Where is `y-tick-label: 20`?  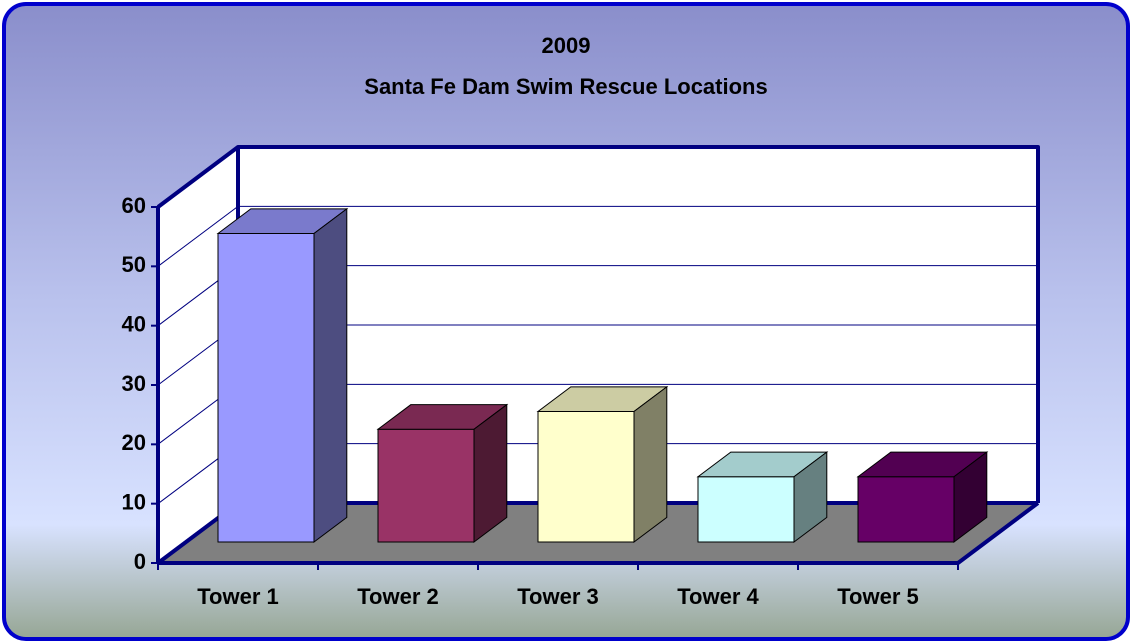 y-tick-label: 20 is located at coordinates (134, 442).